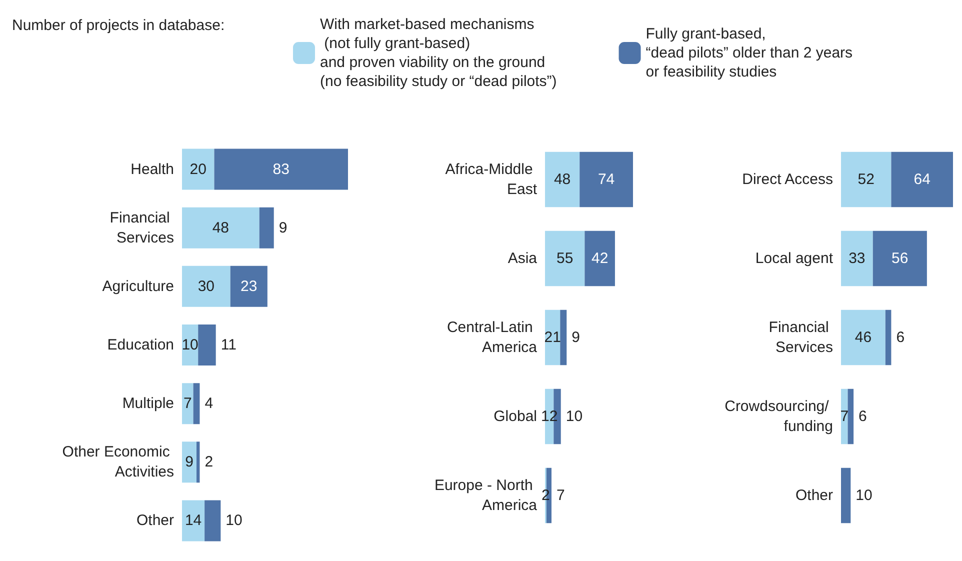  I want to click on data-label: 33, so click(857, 258).